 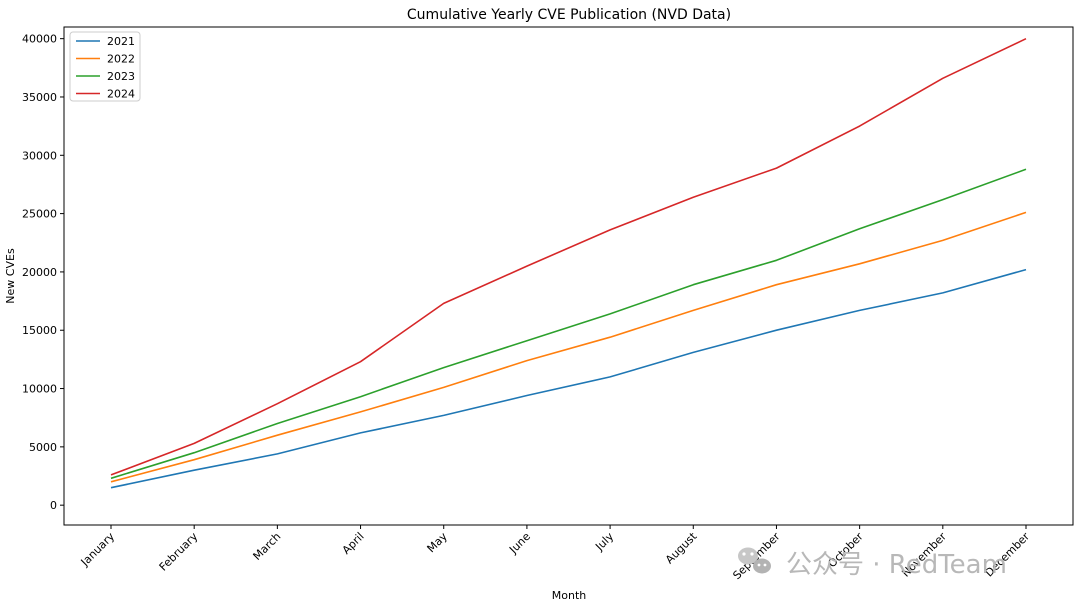 What do you see at coordinates (438, 543) in the screenshot?
I see `x-tick-label: May` at bounding box center [438, 543].